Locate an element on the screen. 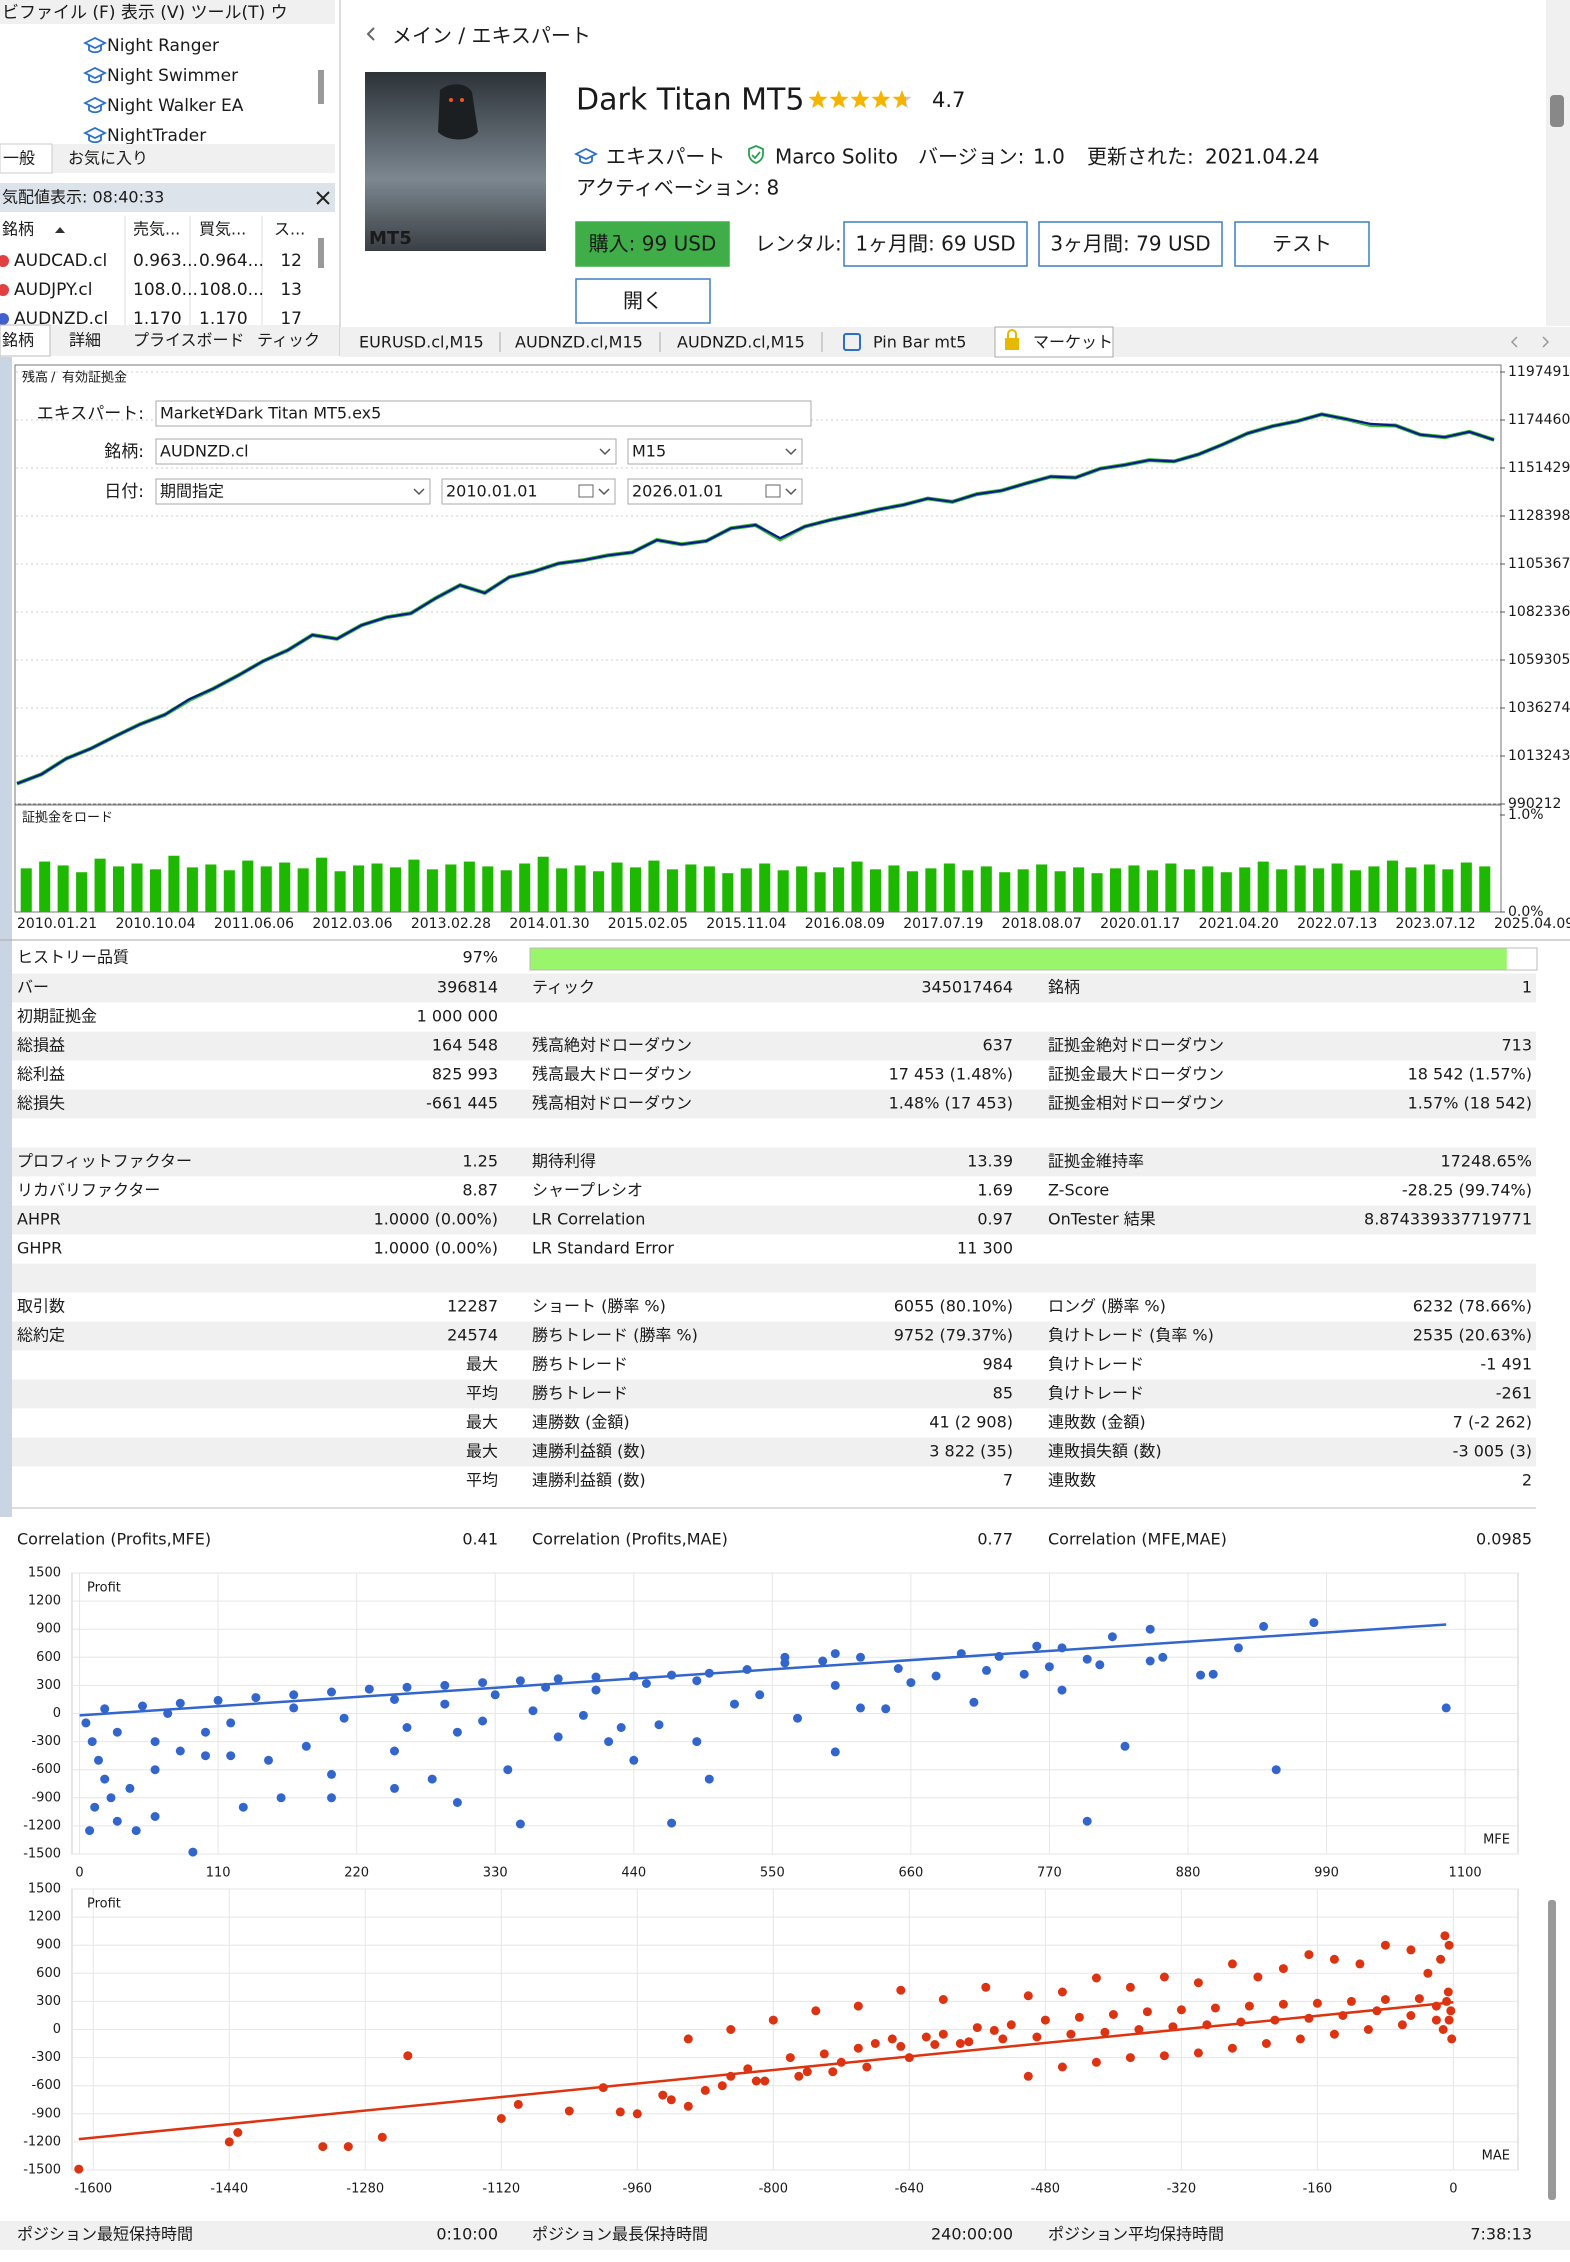  buy-button-label: 購入: 99 USD is located at coordinates (653, 244).